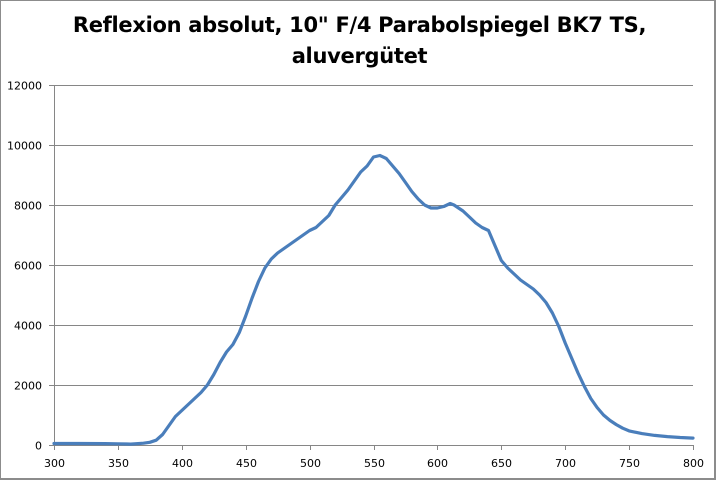 The height and width of the screenshot is (480, 719). Describe the element at coordinates (24, 146) in the screenshot. I see `y-tick-label: 10000` at that location.